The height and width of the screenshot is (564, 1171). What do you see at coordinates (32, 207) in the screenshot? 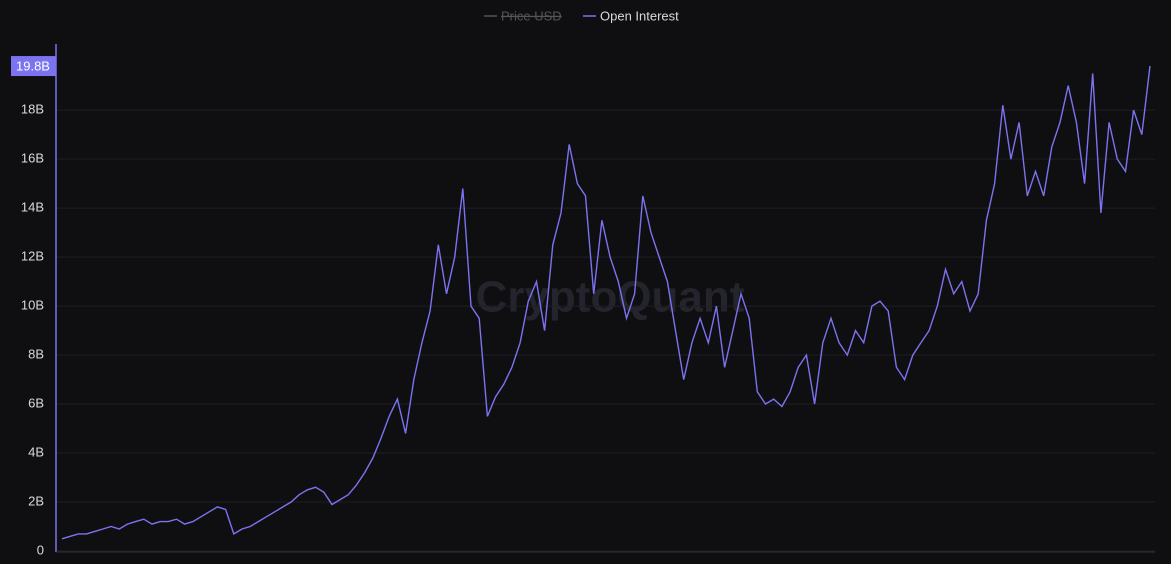
I see `y-tick-label: 14B` at bounding box center [32, 207].